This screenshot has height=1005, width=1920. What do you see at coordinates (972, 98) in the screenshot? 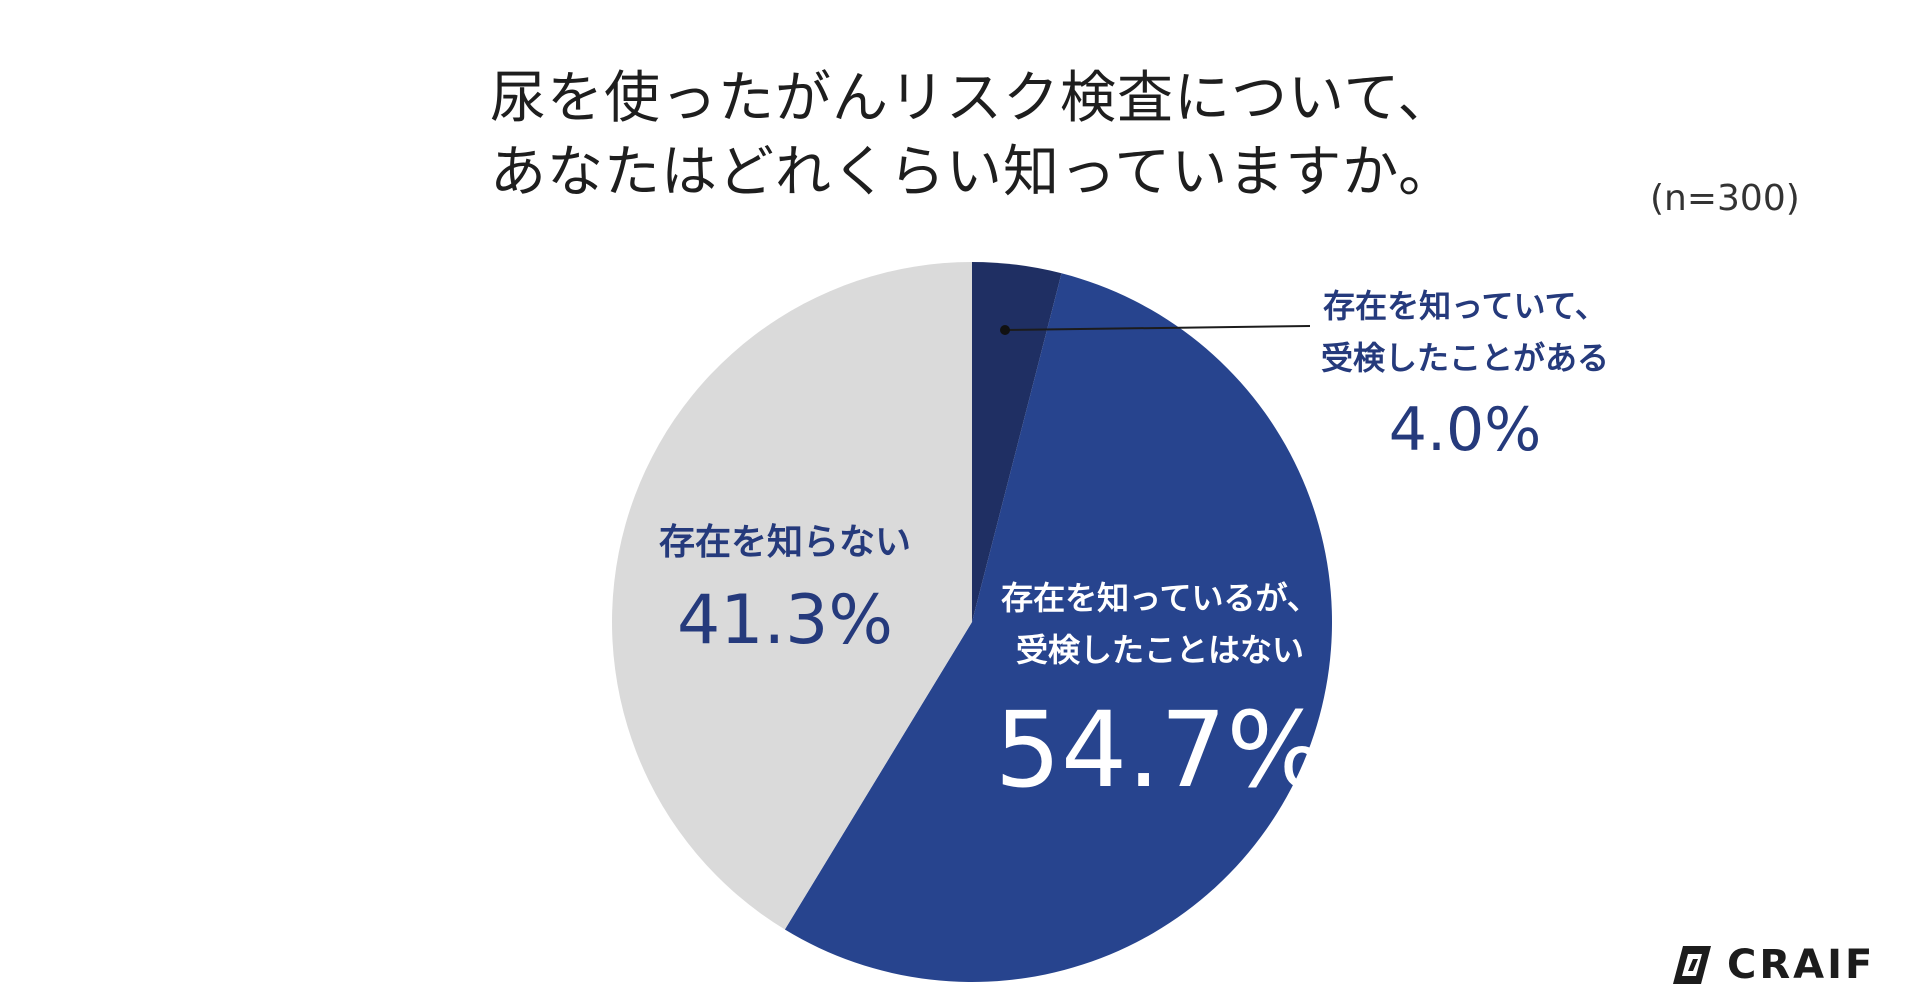
I see `title-line-1: 尿を使ったがんリスク検査について、` at bounding box center [972, 98].